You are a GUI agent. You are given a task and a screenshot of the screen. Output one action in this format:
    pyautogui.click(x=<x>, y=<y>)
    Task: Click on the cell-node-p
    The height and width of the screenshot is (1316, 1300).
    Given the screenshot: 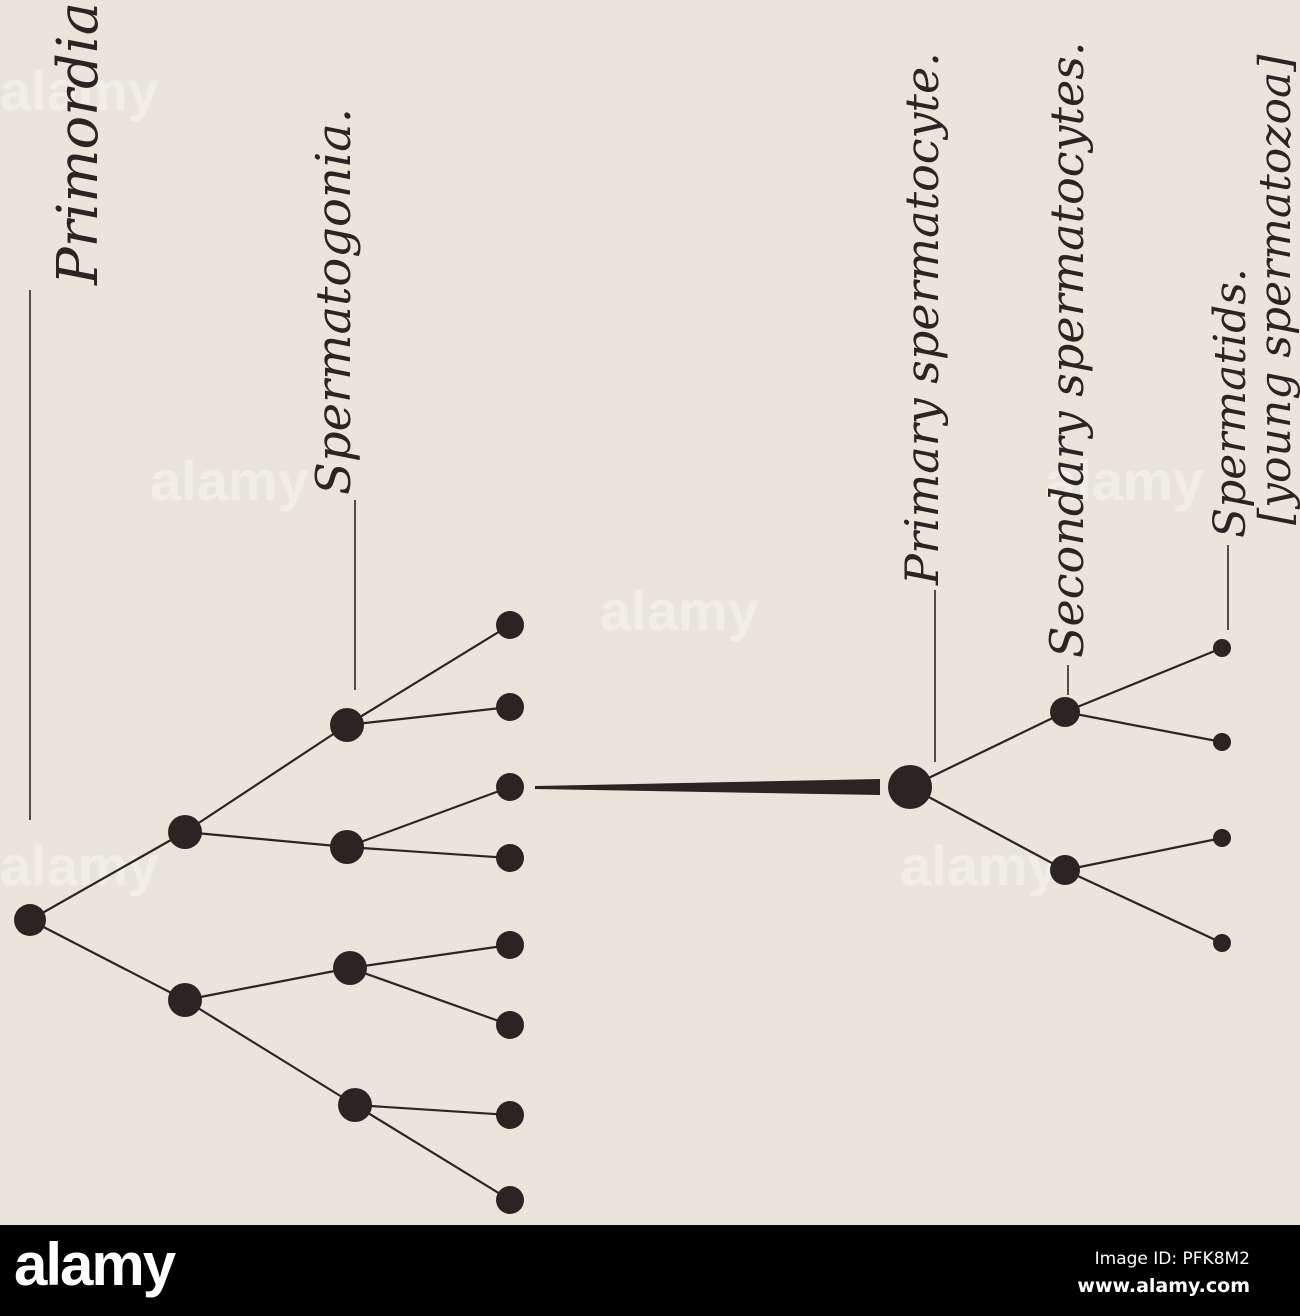 What is the action you would take?
    pyautogui.click(x=910, y=787)
    